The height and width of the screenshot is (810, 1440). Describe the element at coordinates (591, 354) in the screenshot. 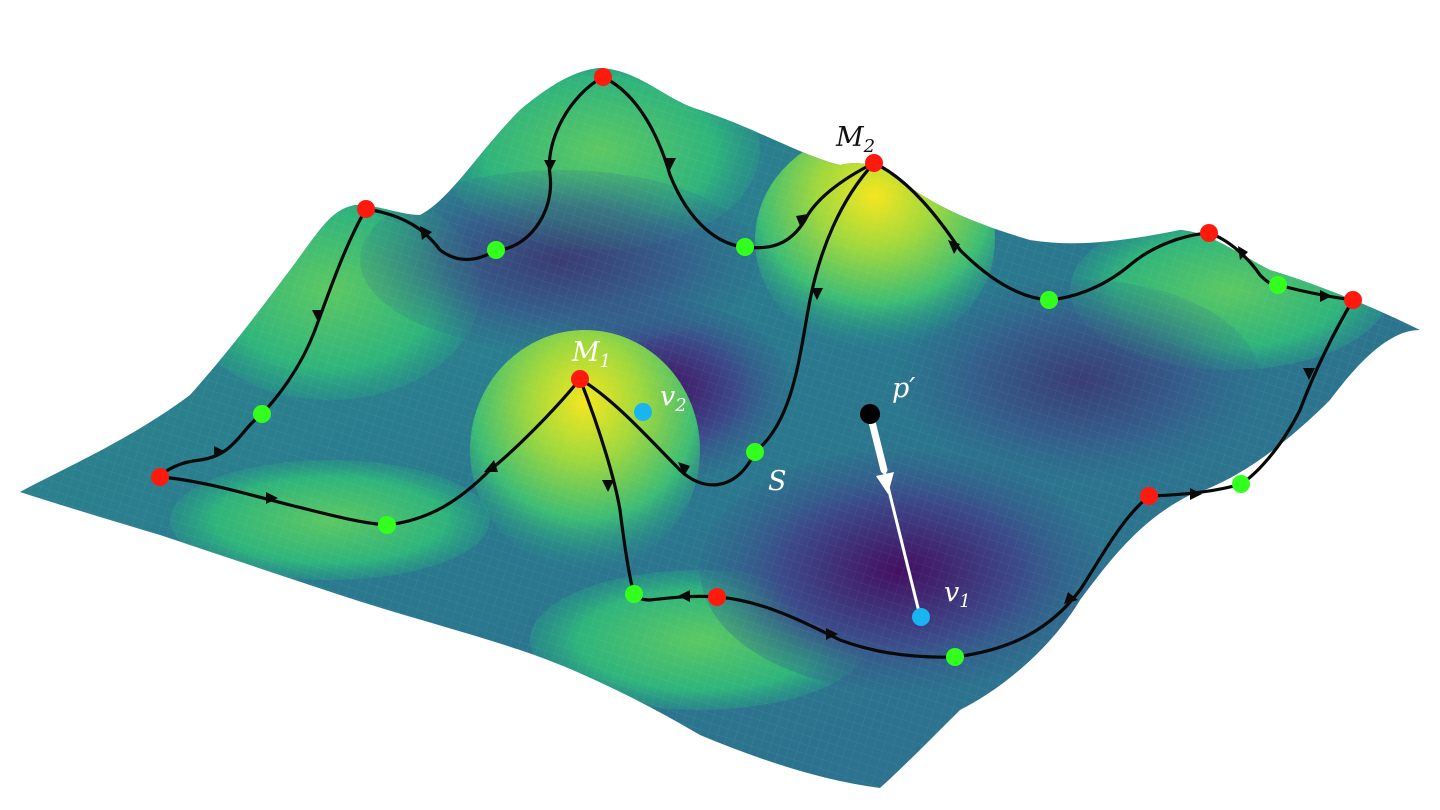

I see `label-m1: M1` at that location.